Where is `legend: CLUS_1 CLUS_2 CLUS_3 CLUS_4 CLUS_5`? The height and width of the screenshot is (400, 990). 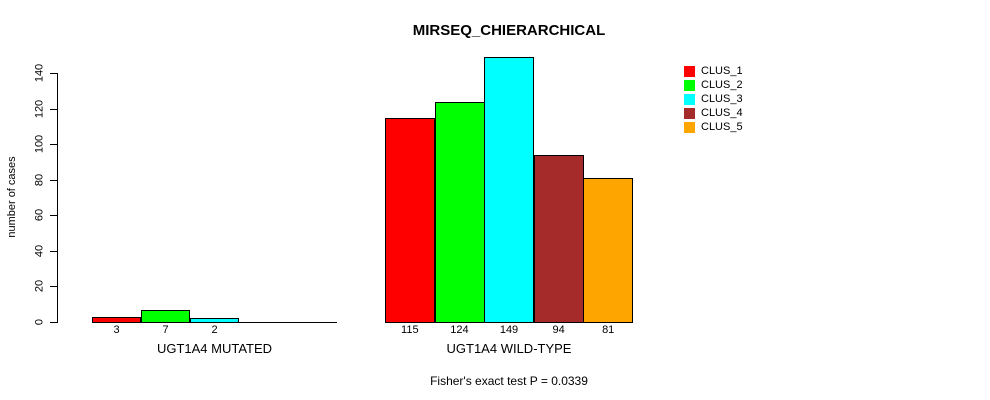 legend: CLUS_1 CLUS_2 CLUS_3 CLUS_4 CLUS_5 is located at coordinates (713, 99).